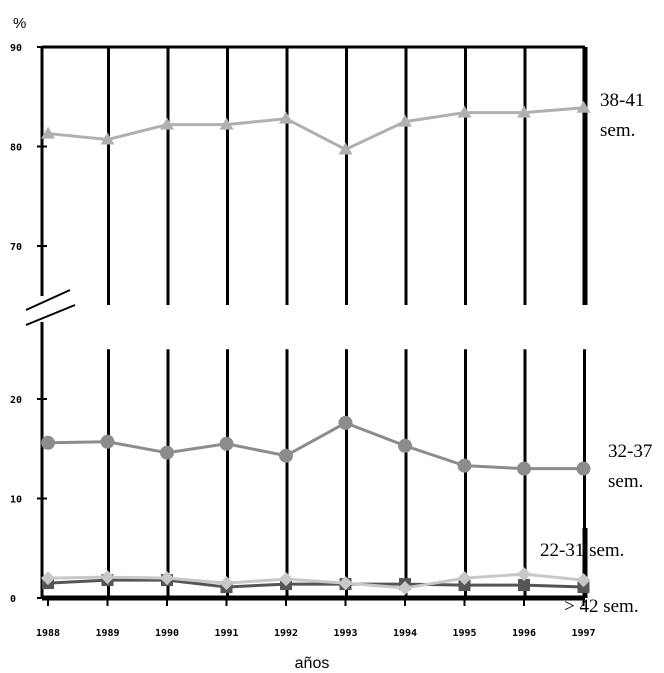  What do you see at coordinates (524, 585) in the screenshot?
I see `data-point-square` at bounding box center [524, 585].